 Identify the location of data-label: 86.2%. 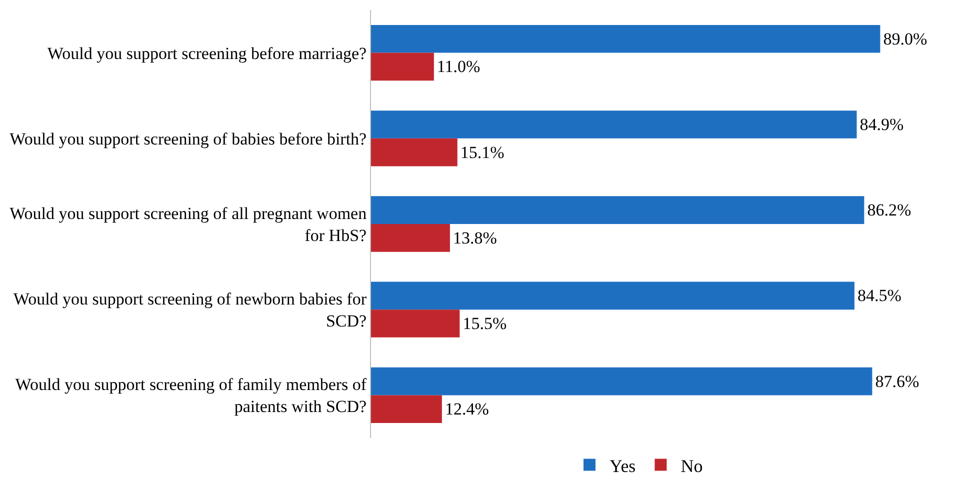
(889, 210).